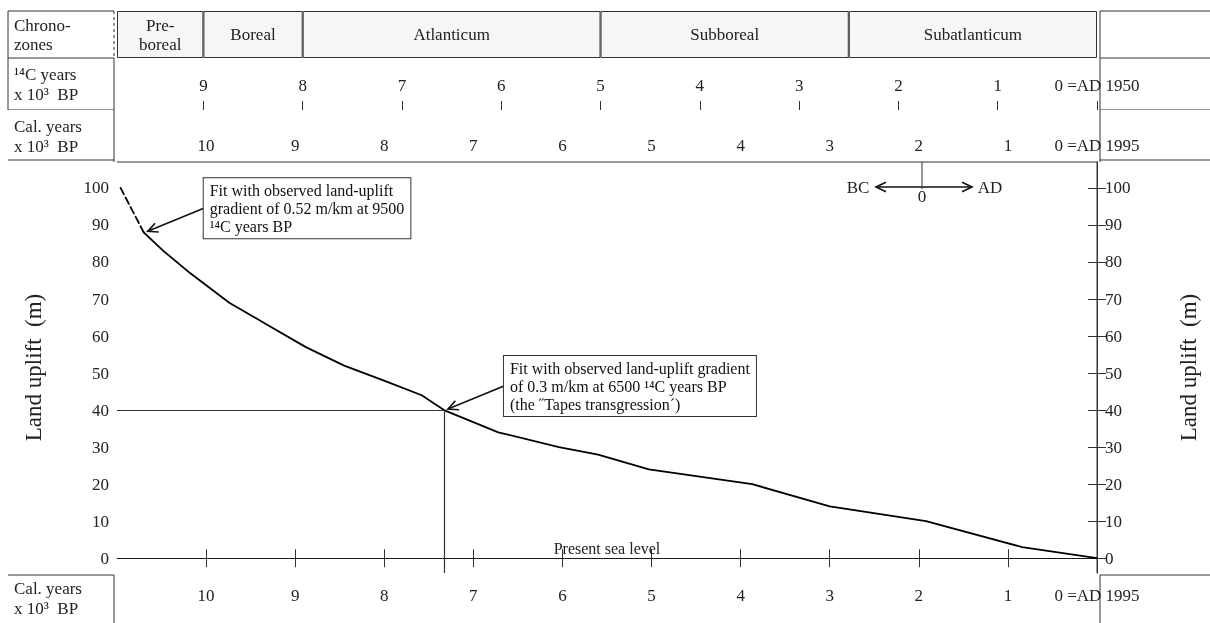  Describe the element at coordinates (295, 595) in the screenshot. I see `x2-tick-label: 9` at that location.